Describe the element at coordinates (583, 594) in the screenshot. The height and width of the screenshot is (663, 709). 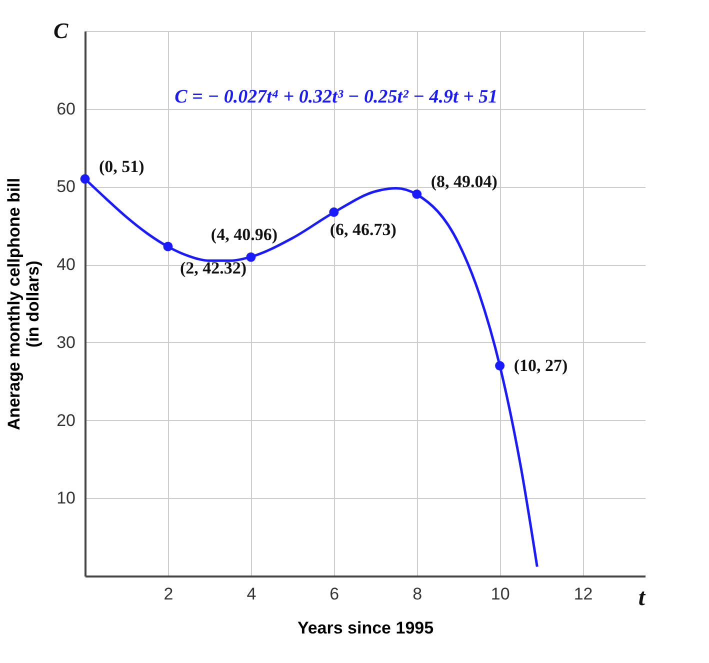
I see `x-tick-label: 12` at that location.